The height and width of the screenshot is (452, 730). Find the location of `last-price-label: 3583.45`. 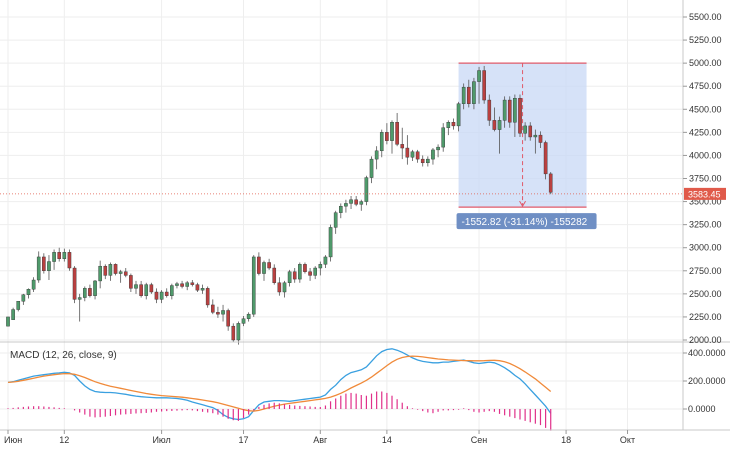

last-price-label: 3583.45 is located at coordinates (705, 193).